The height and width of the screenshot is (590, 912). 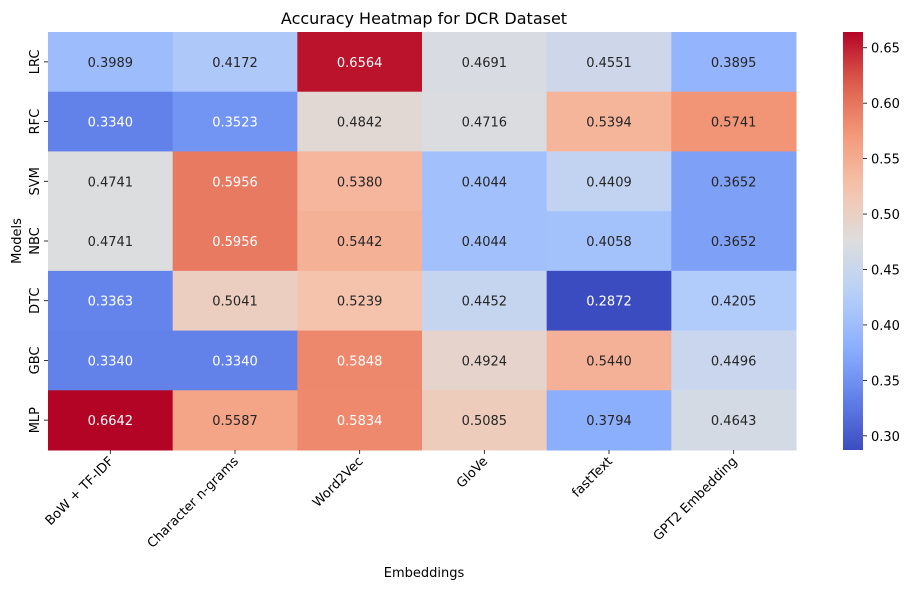 I want to click on y-tick-label: GBC, so click(x=35, y=361).